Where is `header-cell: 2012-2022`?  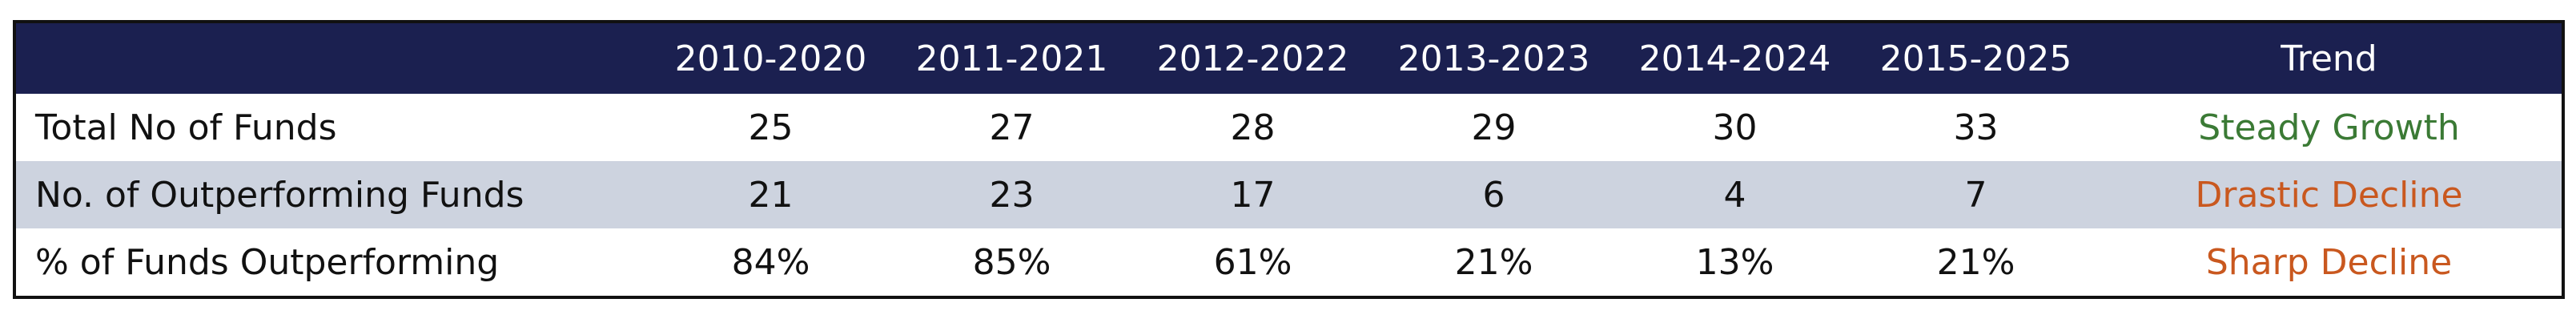 header-cell: 2012-2022 is located at coordinates (1252, 58).